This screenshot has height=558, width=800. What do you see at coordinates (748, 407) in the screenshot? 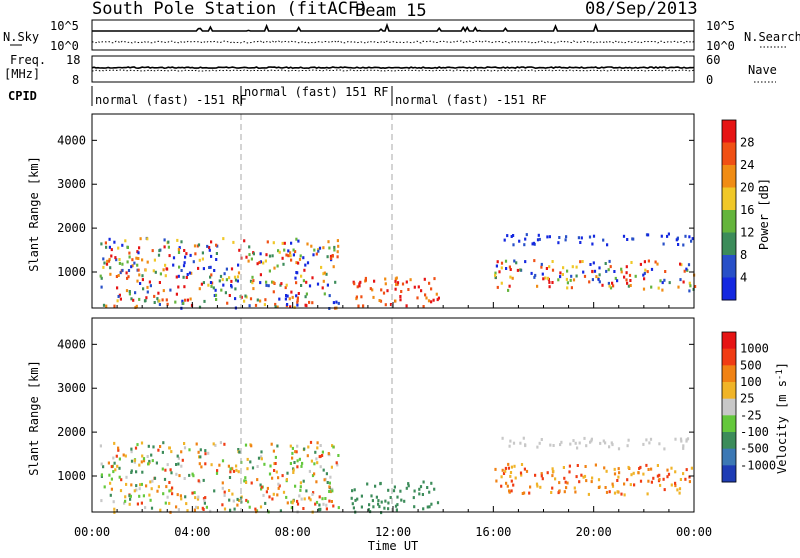
I see `velocity-colorbar: 1000 500 100 25 -25 -100 -500 -1000` at bounding box center [748, 407].